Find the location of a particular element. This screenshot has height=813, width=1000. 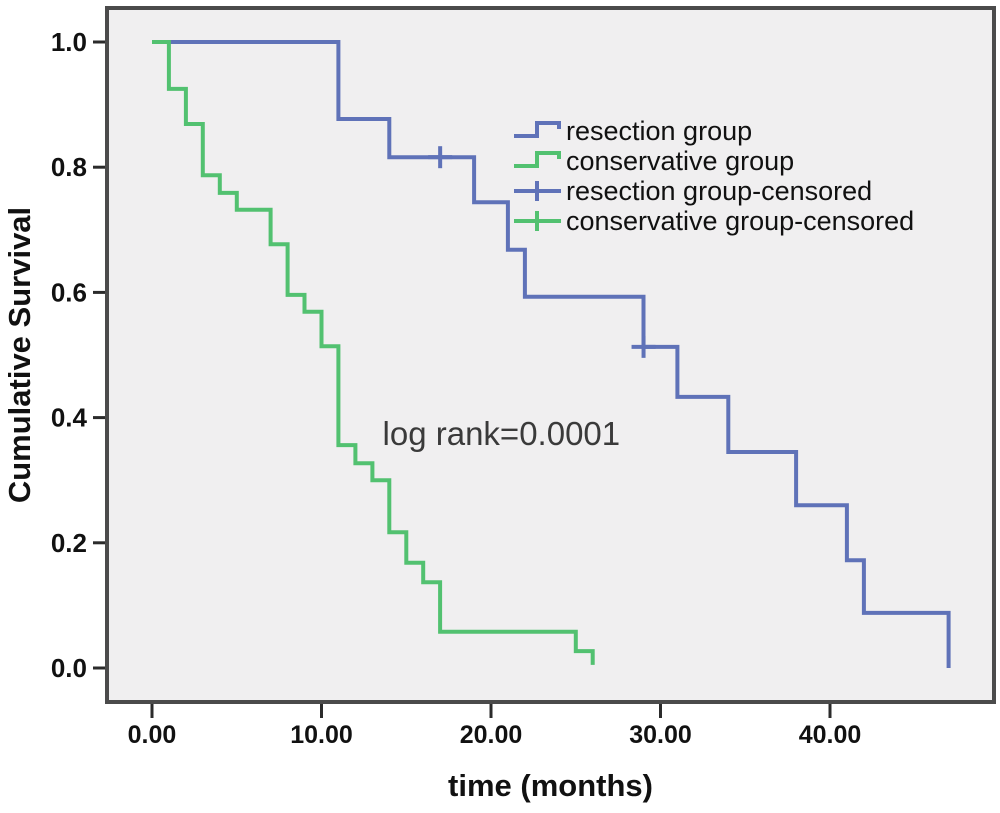

legend-item: conservative group is located at coordinates (654, 161).